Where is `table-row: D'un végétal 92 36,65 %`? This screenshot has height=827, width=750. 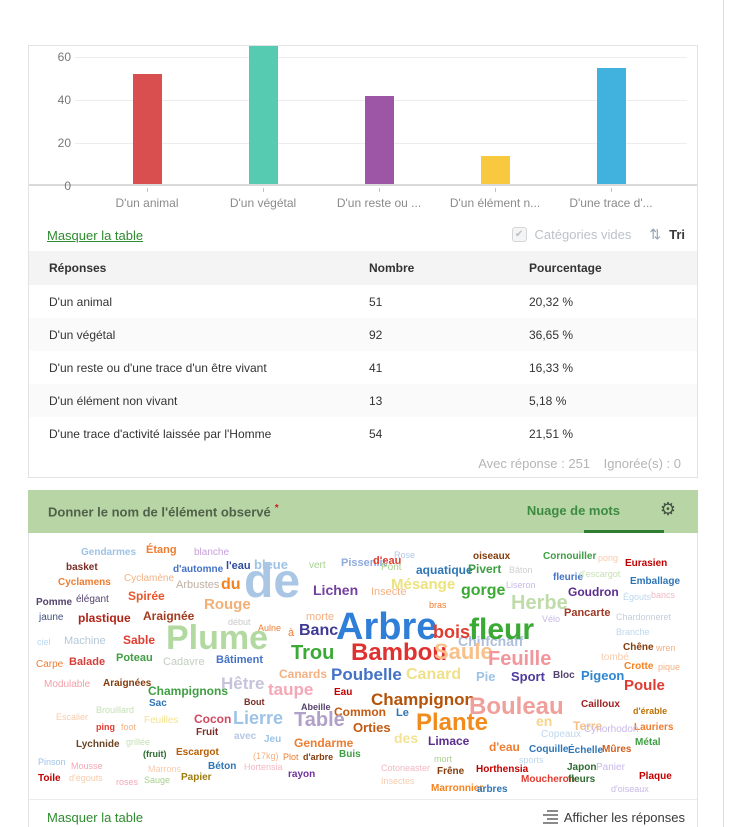 table-row: D'un végétal 92 36,65 % is located at coordinates (363, 334).